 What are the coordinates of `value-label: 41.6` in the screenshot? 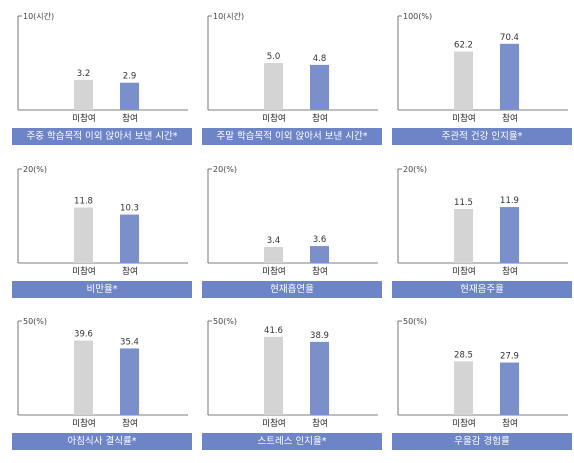 It's located at (273, 331).